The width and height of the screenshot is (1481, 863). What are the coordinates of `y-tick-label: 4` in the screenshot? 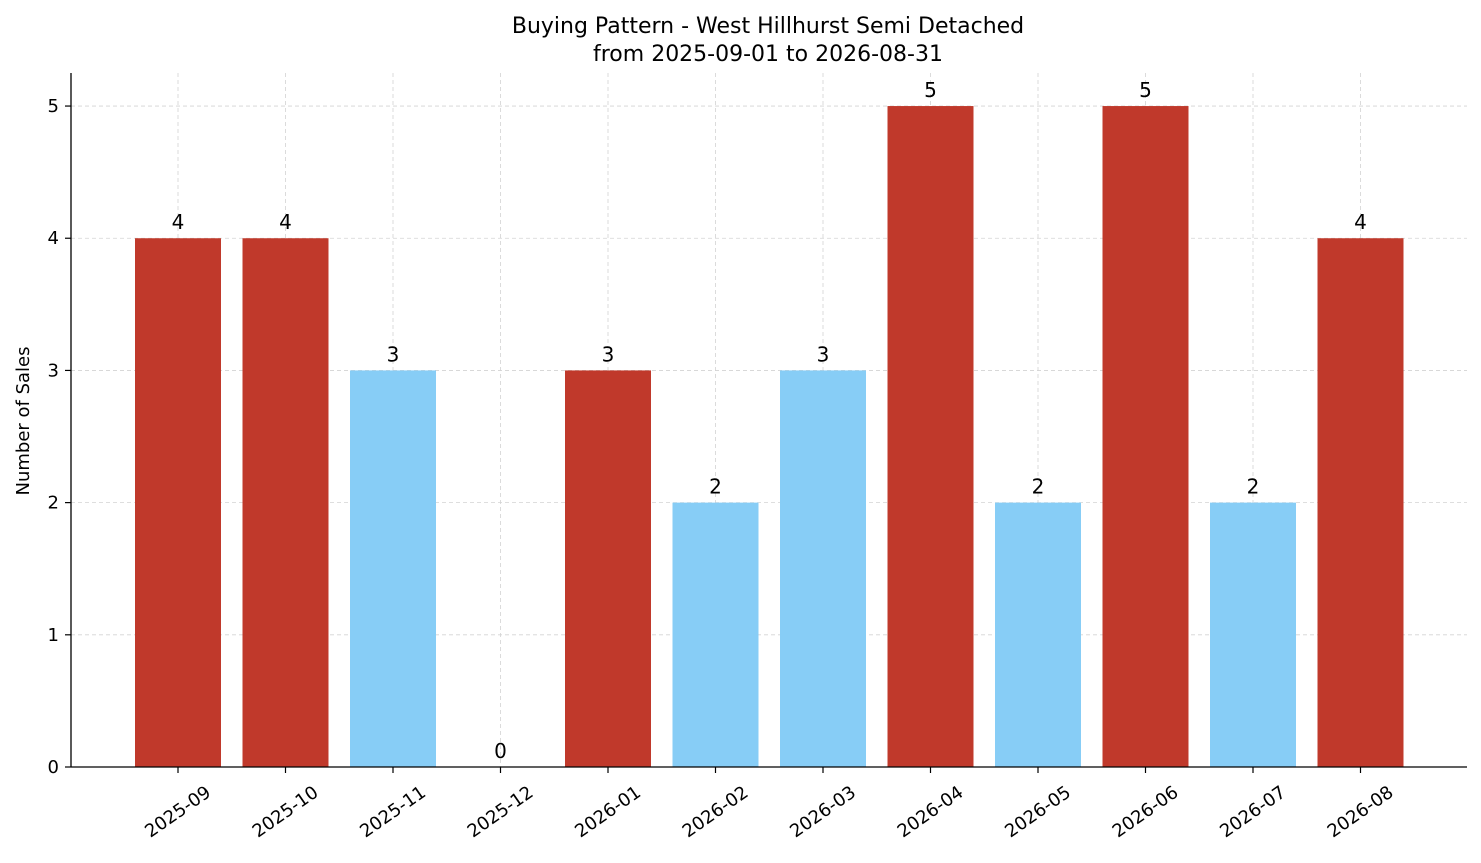 It's located at (53, 238).